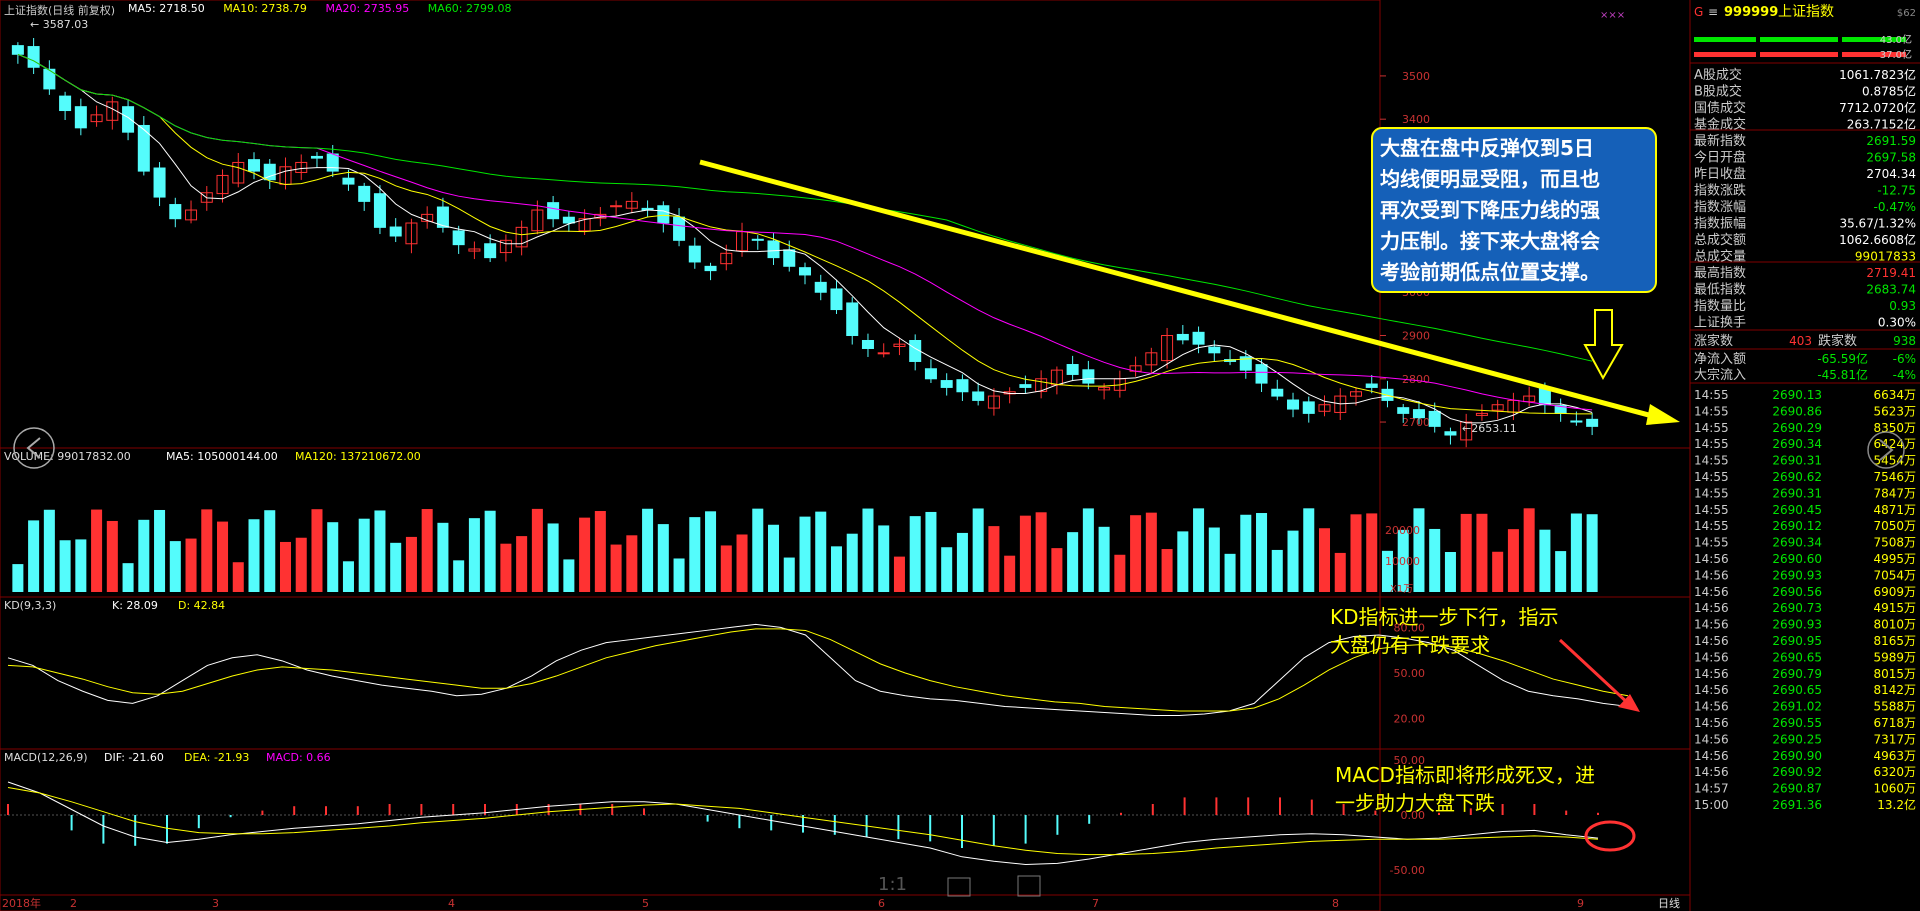 The width and height of the screenshot is (1920, 911). I want to click on x-axis-label: 2, so click(73, 903).